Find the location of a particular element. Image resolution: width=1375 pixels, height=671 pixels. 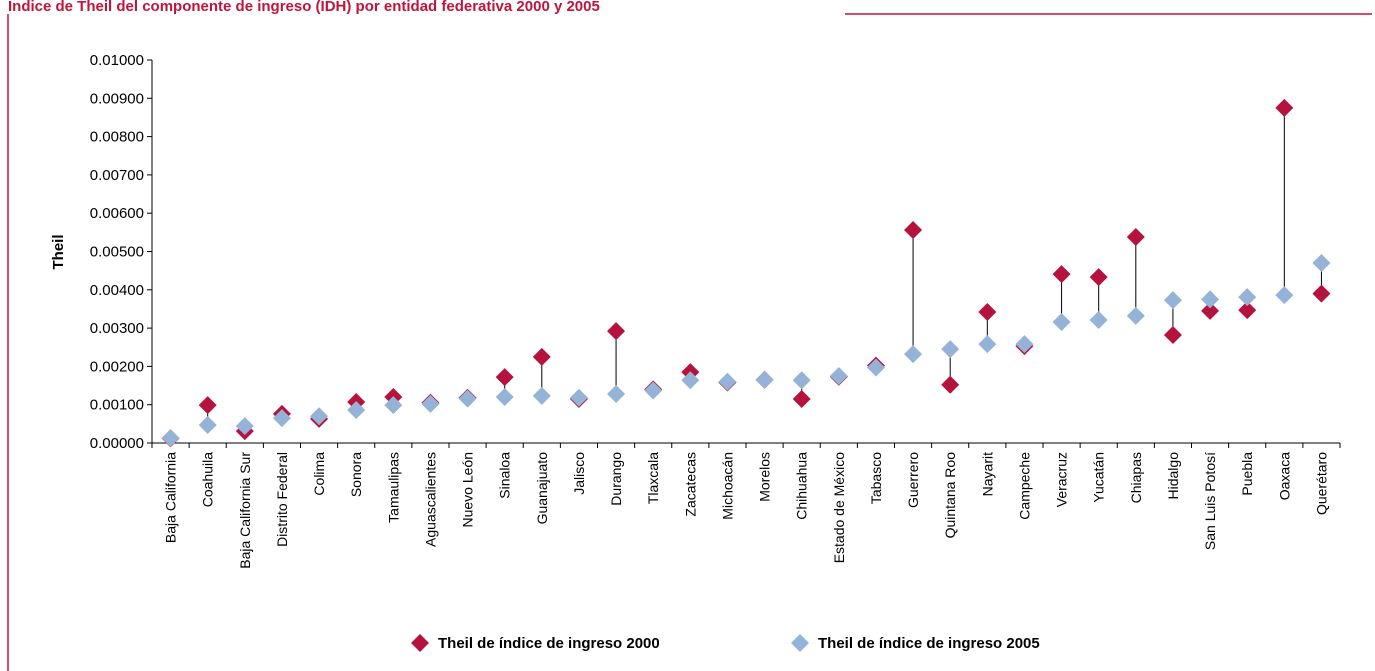

x-tick-label: Zacatecas is located at coordinates (690, 484).